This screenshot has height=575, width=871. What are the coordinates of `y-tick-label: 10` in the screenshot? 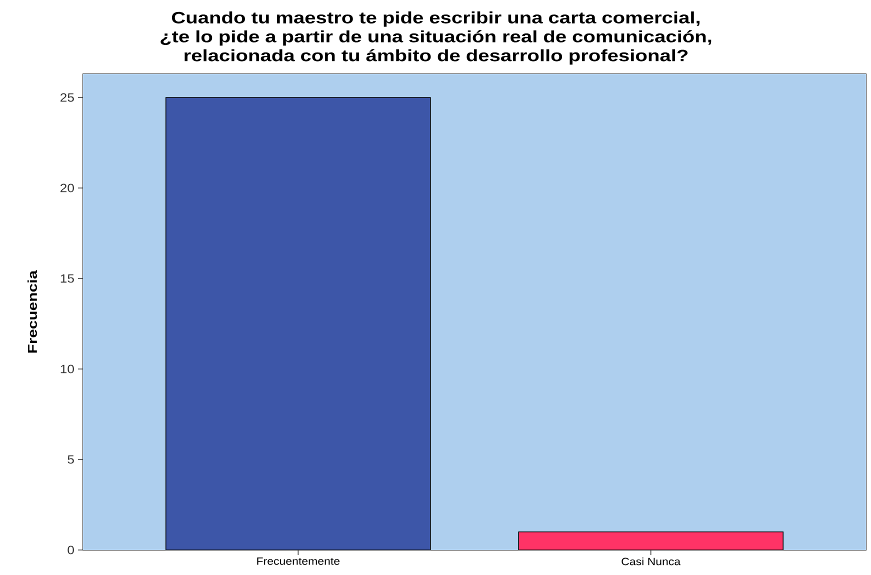 It's located at (67, 369).